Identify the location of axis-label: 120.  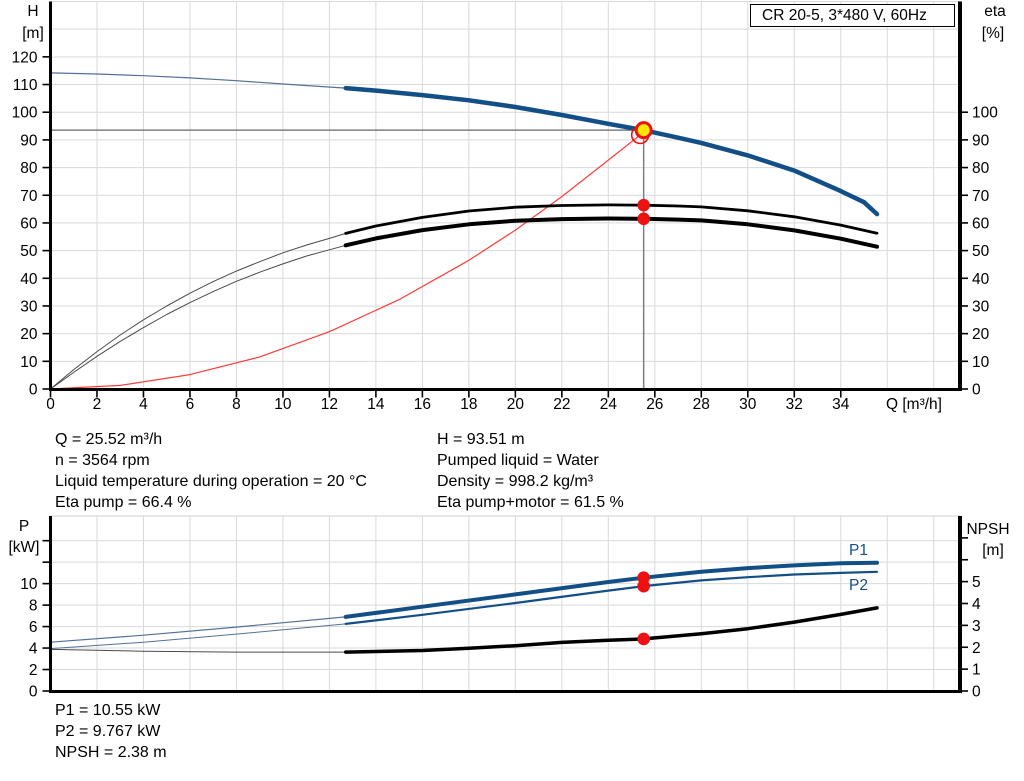
(25, 57).